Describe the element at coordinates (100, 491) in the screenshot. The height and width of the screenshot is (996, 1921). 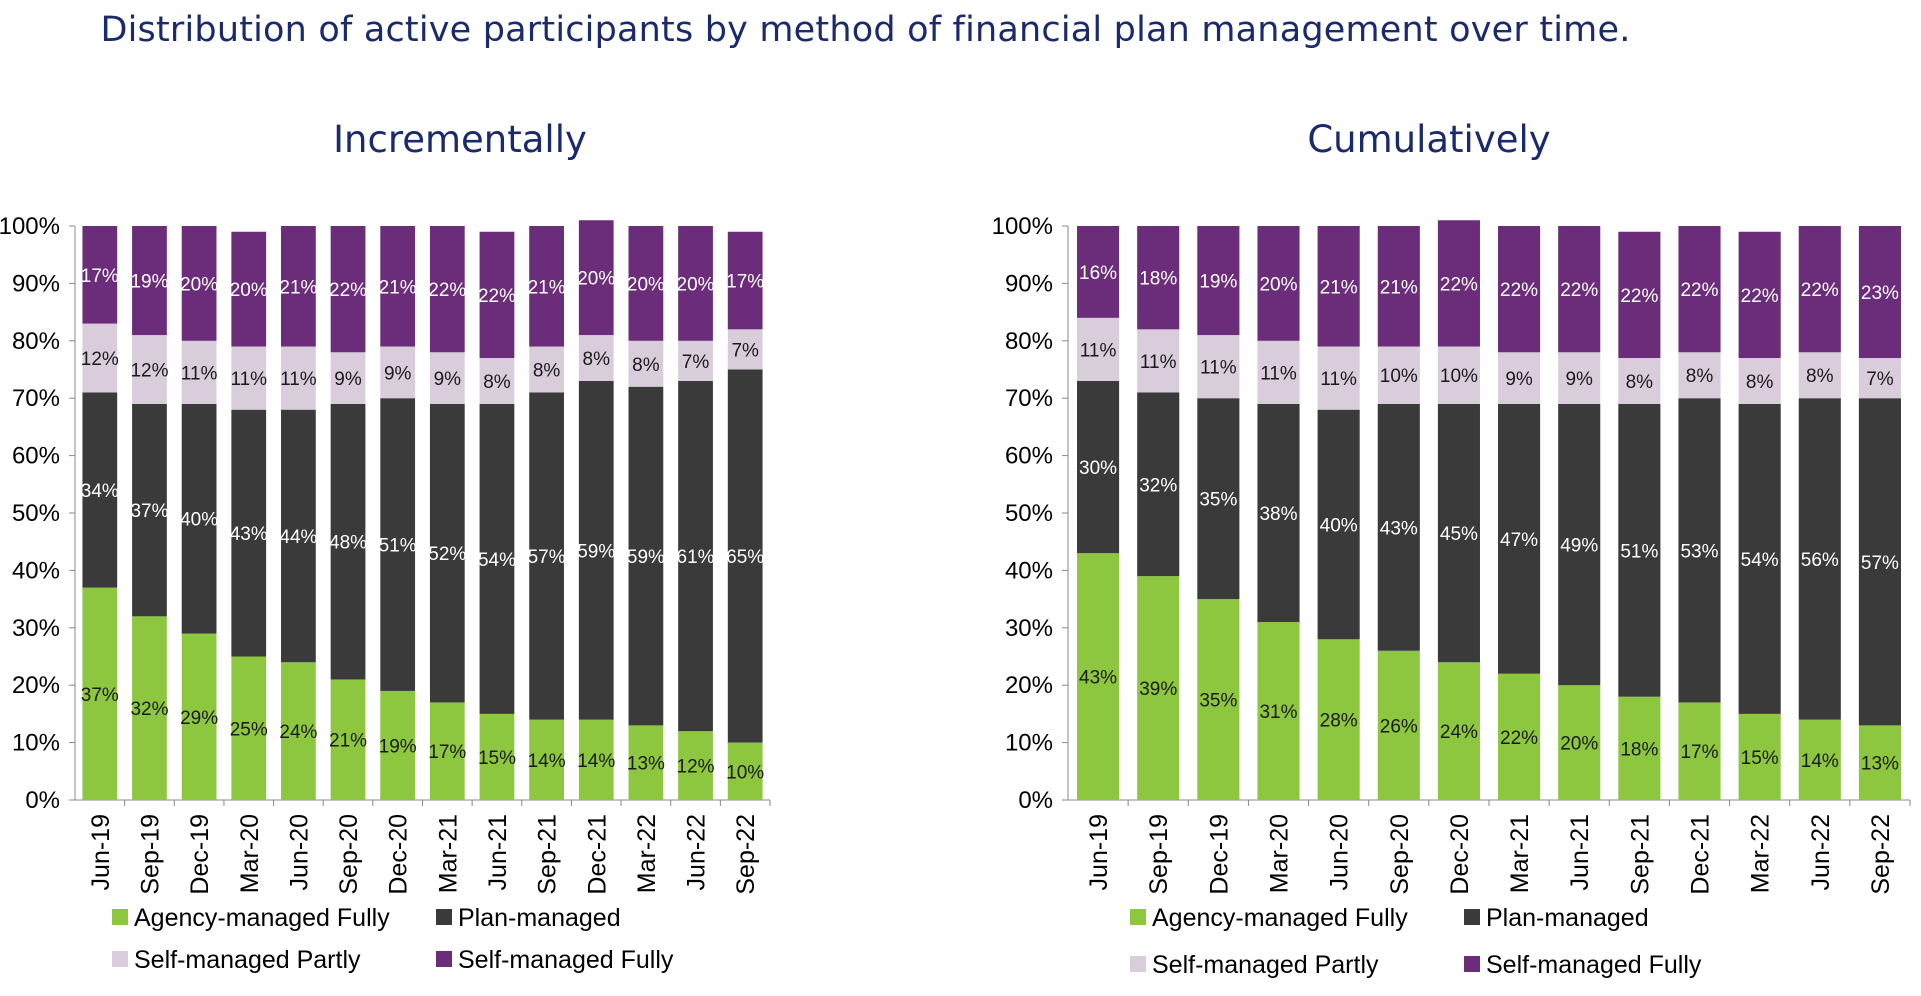
I see `data-label: 34%` at that location.